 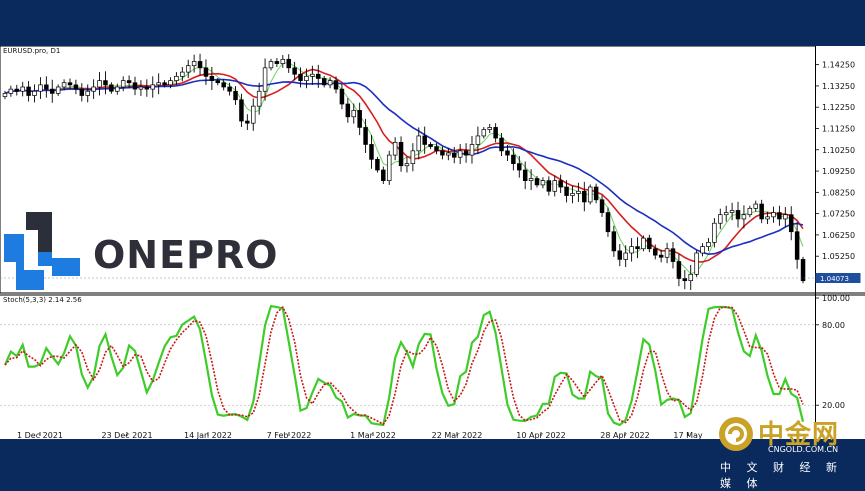 I want to click on x-tick-label: 23 Dec 2021, so click(x=126, y=435).